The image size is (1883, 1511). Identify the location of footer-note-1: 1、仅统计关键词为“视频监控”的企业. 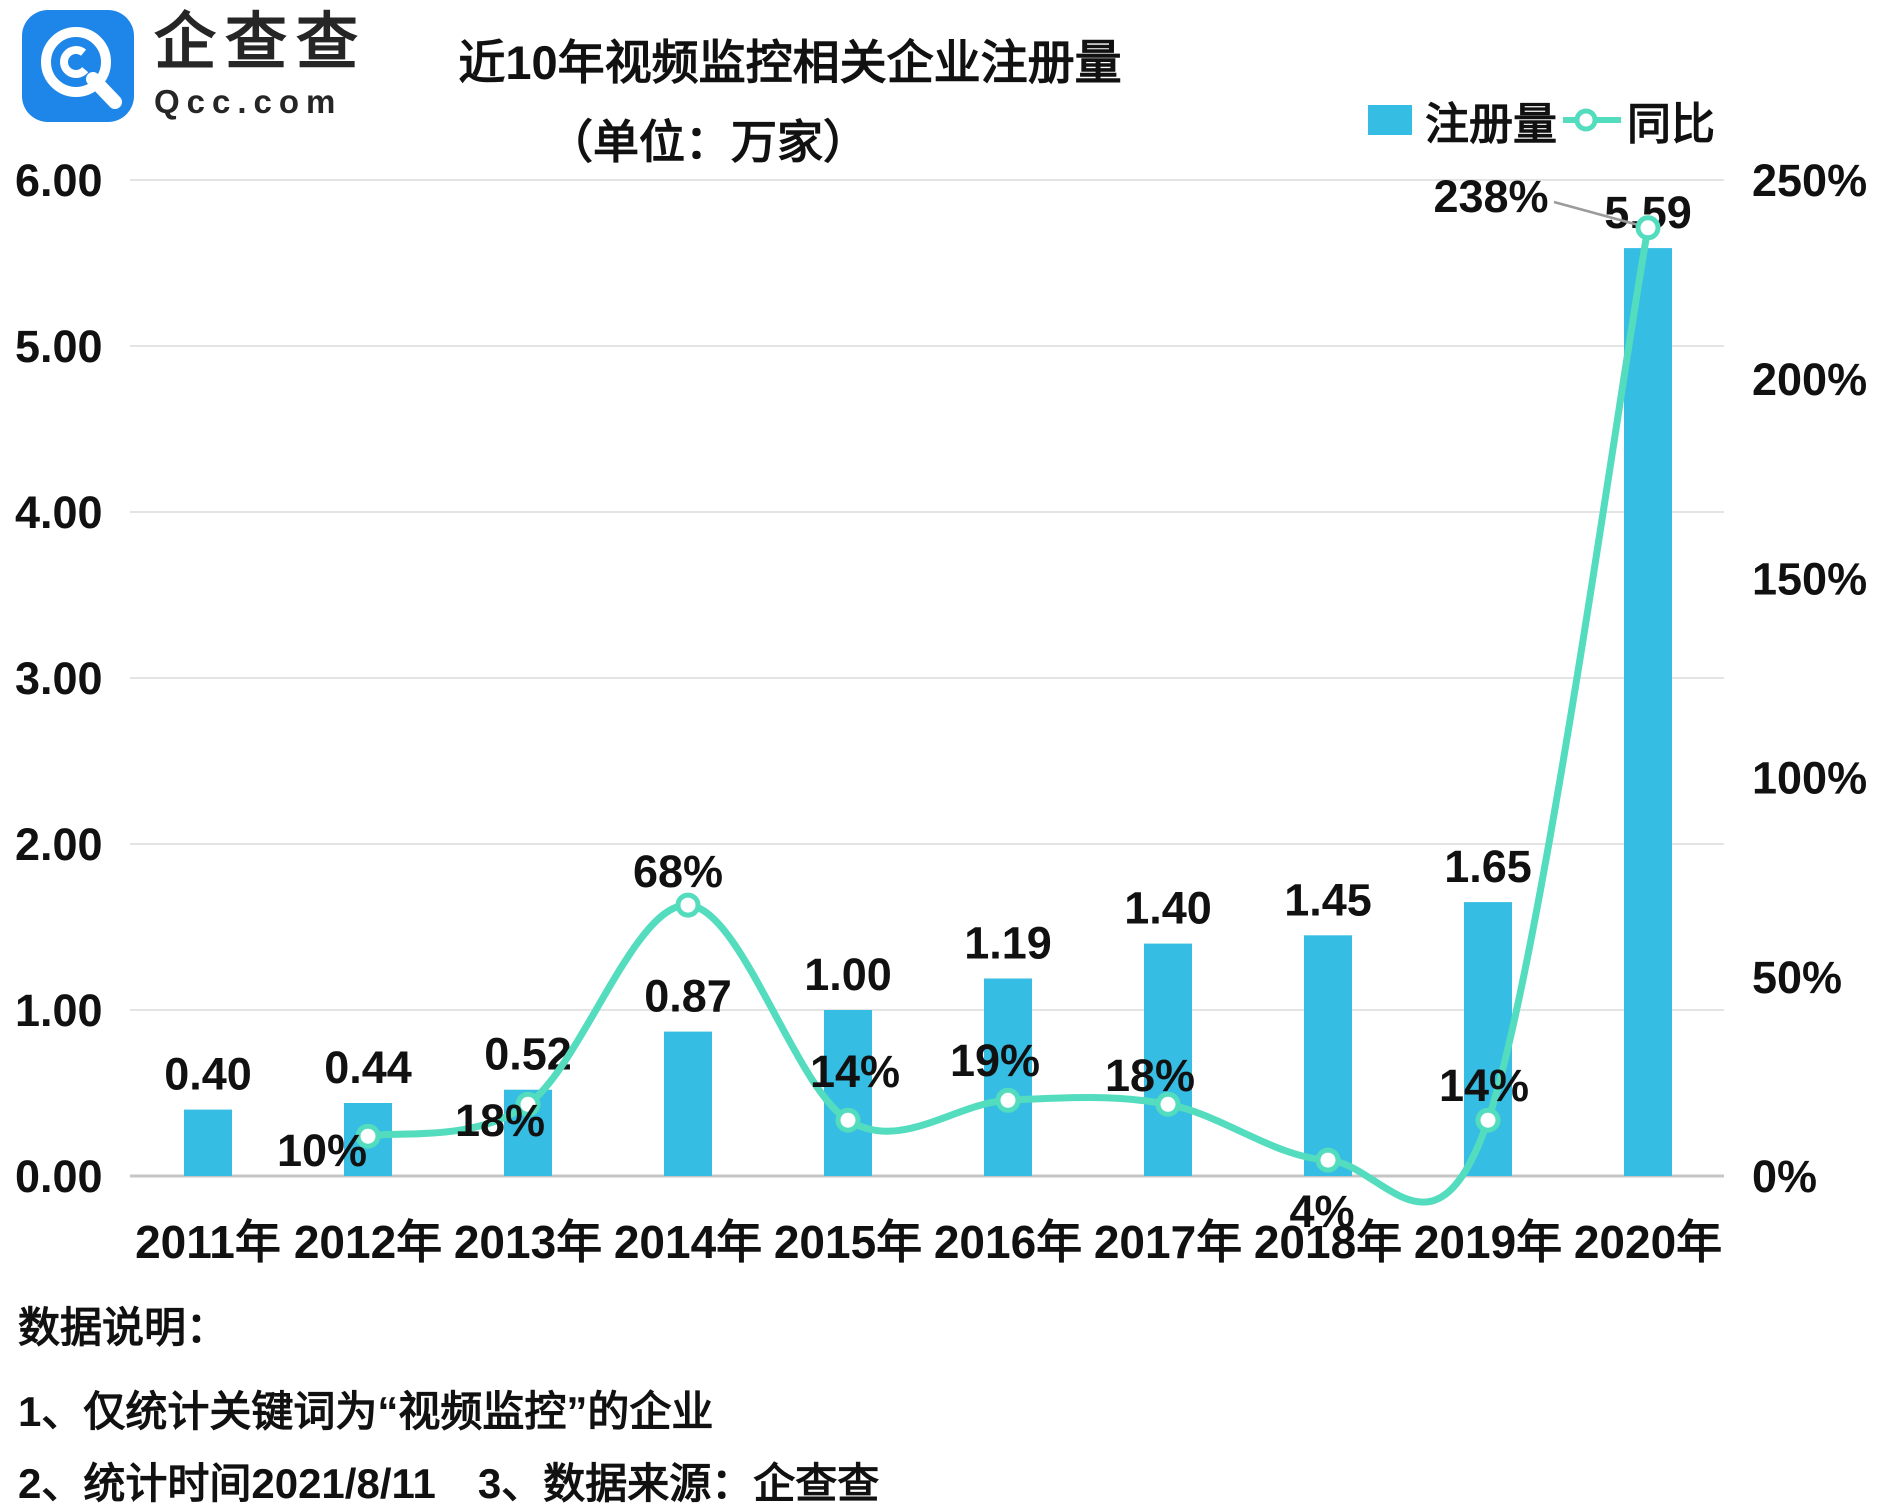
(366, 1411).